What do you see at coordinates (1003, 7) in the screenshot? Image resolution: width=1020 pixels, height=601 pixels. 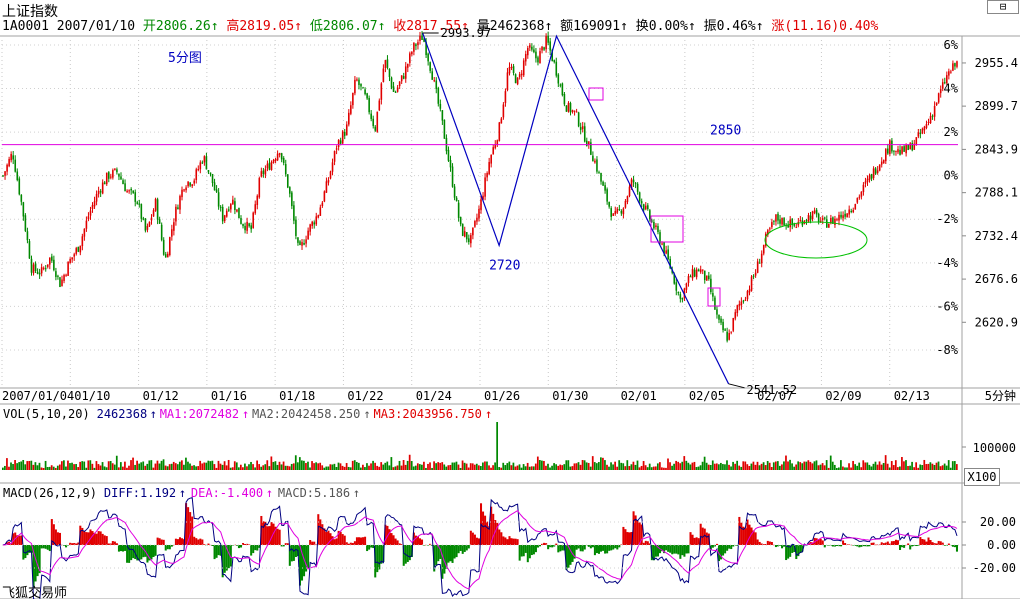 I see `window-restore-button: ⊟` at bounding box center [1003, 7].